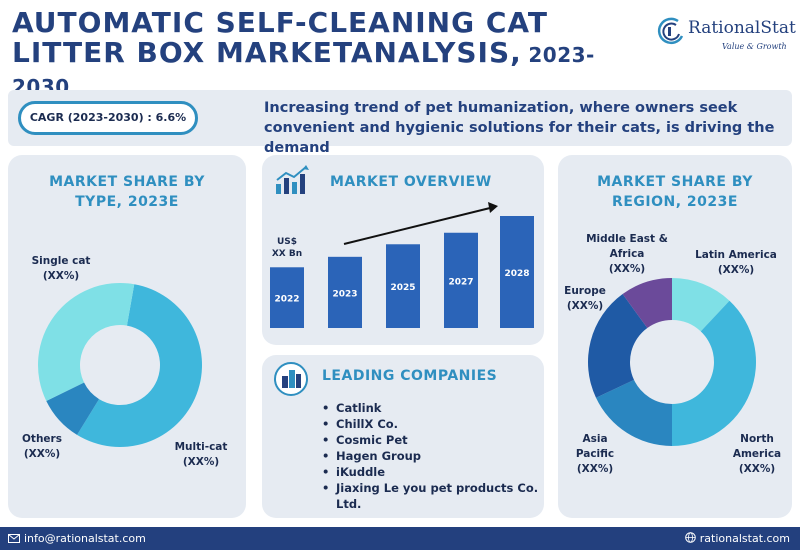 The image size is (800, 550). I want to click on label-mea-value: (XX%), so click(627, 269).